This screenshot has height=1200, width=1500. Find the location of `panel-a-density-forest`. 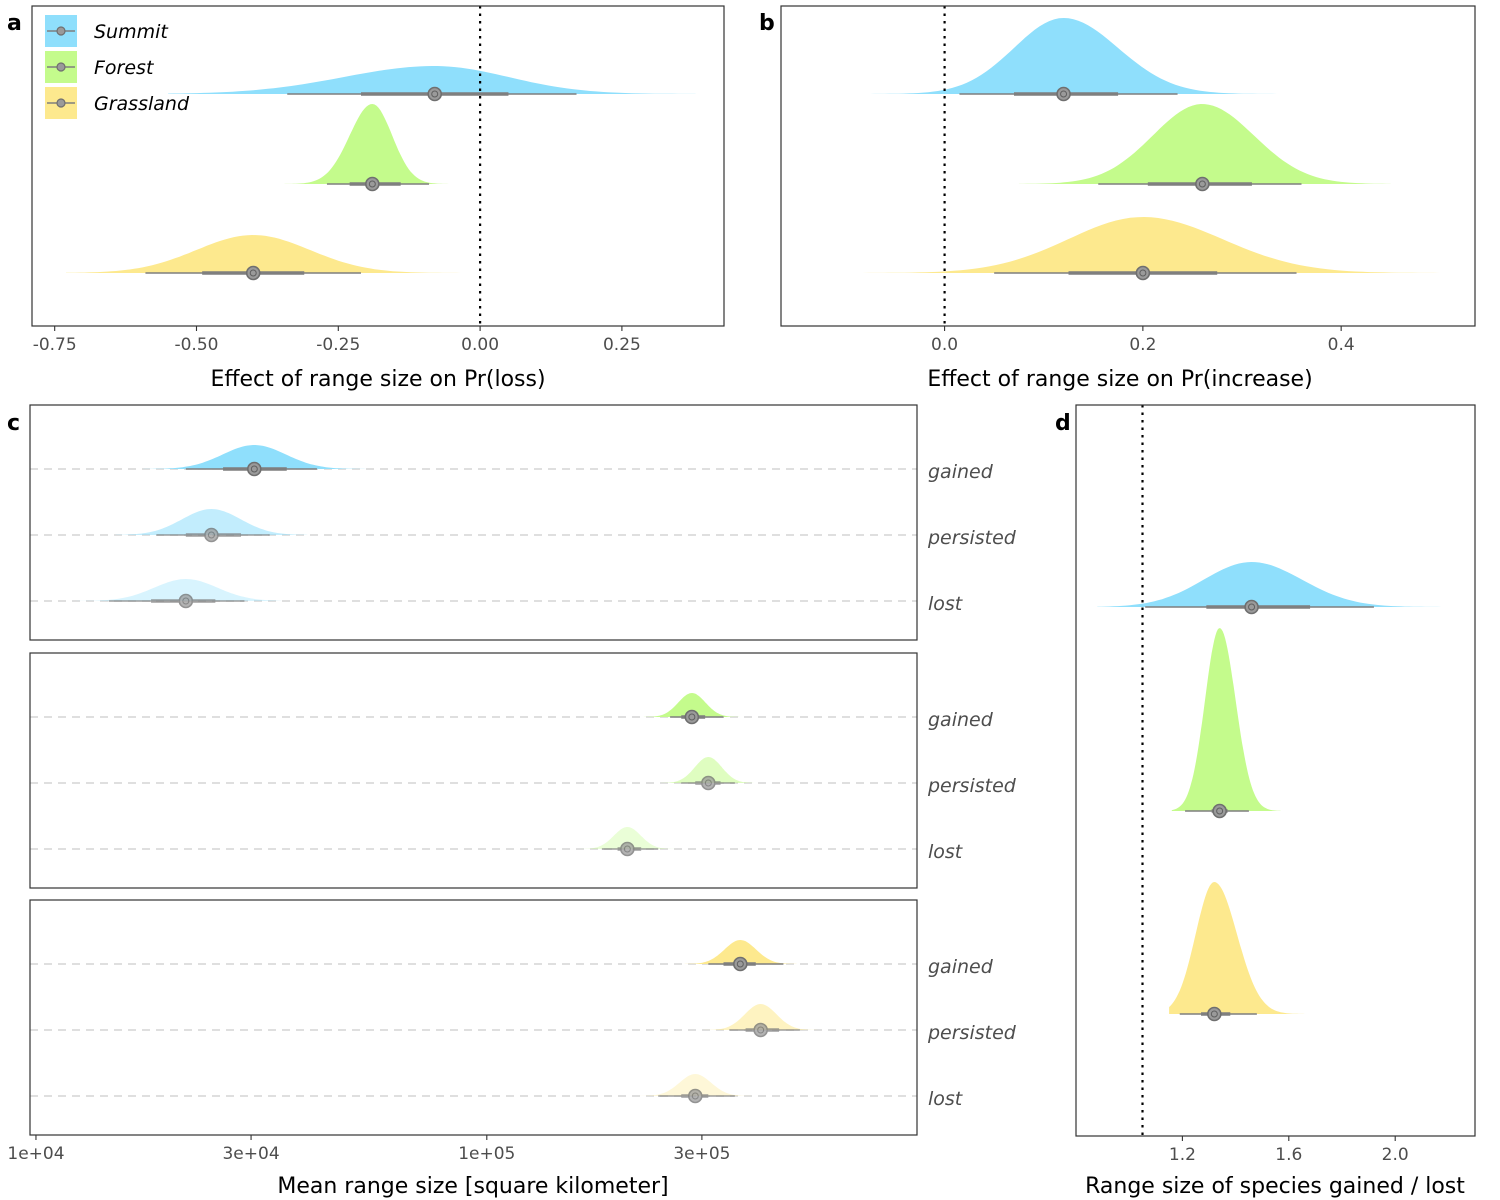

panel-a-density-forest is located at coordinates (372, 144).